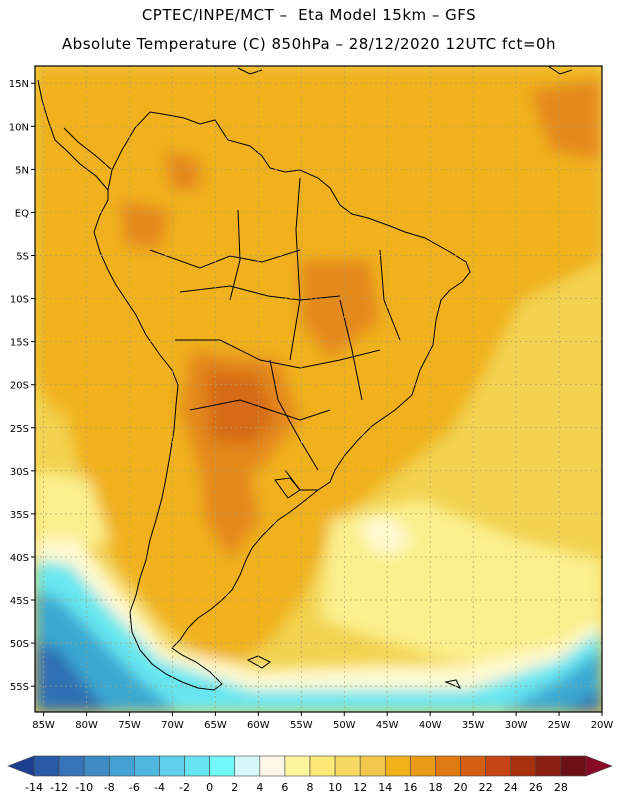  I want to click on longitude-label: 40W, so click(430, 725).